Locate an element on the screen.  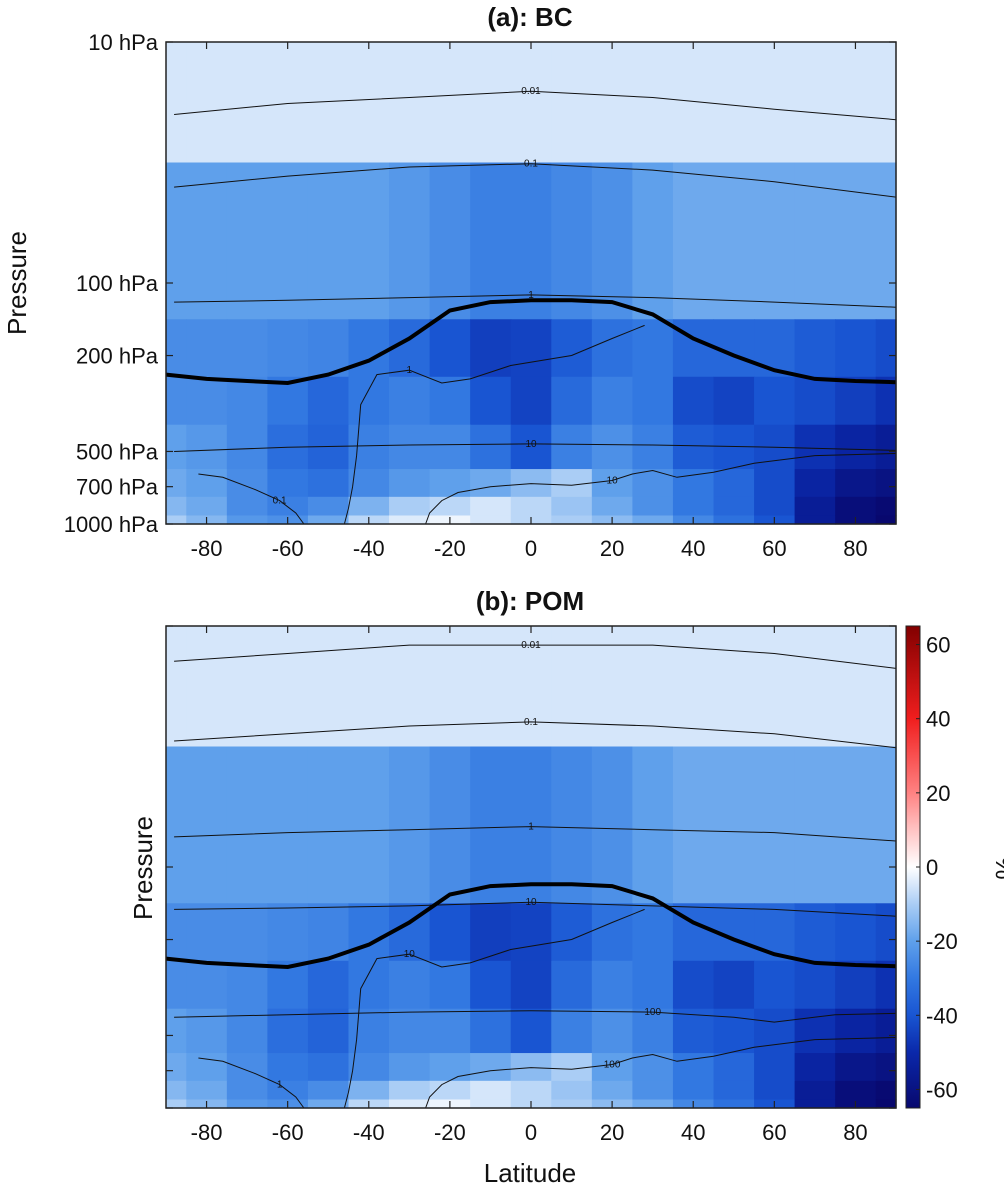
colorbar-tick-label: 40 is located at coordinates (938, 719).